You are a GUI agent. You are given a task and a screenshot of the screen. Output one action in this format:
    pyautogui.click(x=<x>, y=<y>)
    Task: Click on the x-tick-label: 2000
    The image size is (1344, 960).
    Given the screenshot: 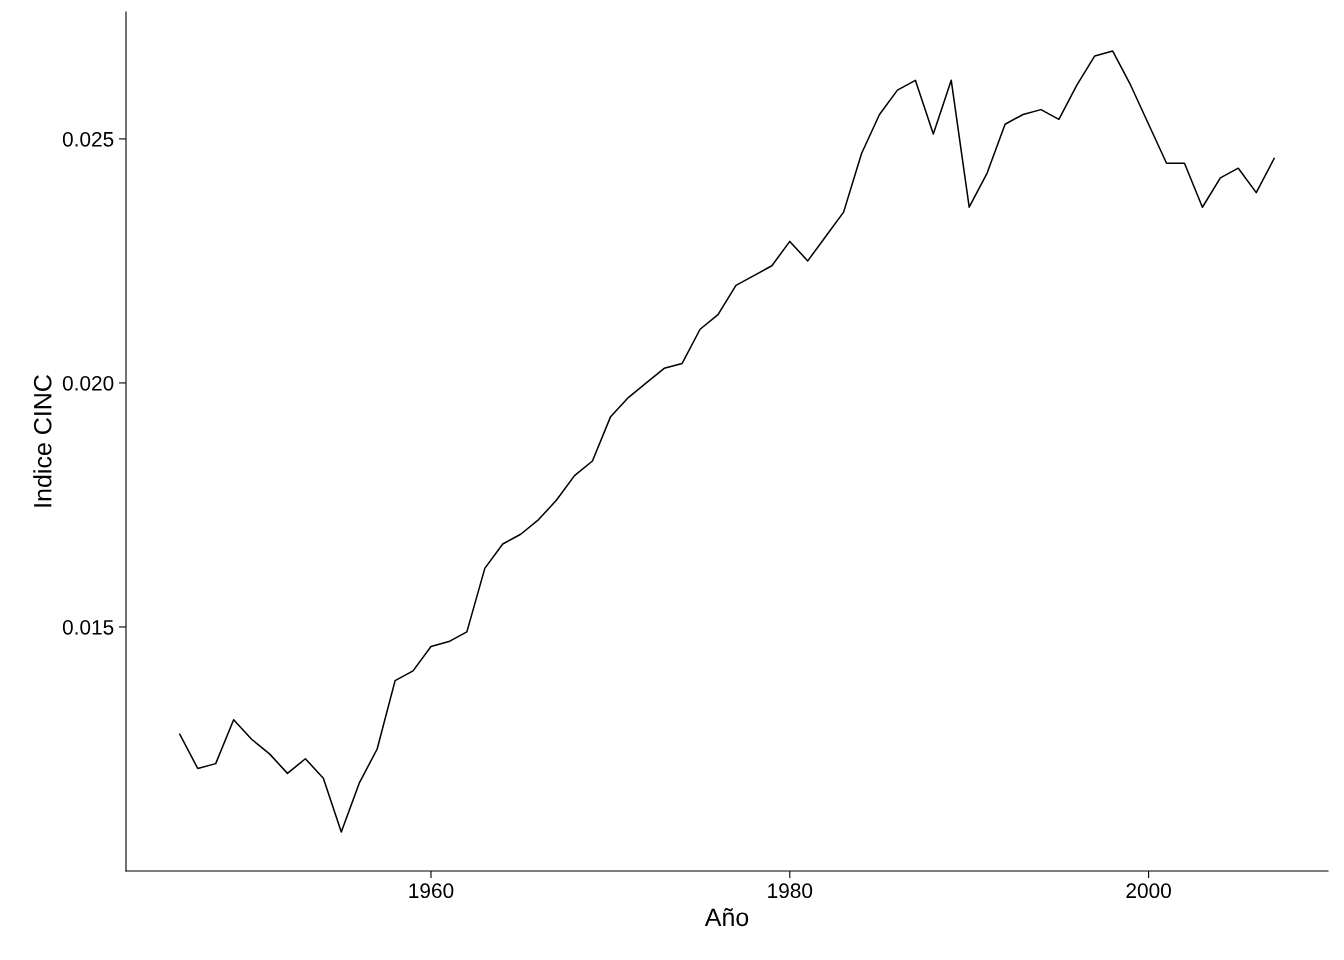 What is the action you would take?
    pyautogui.click(x=1148, y=891)
    